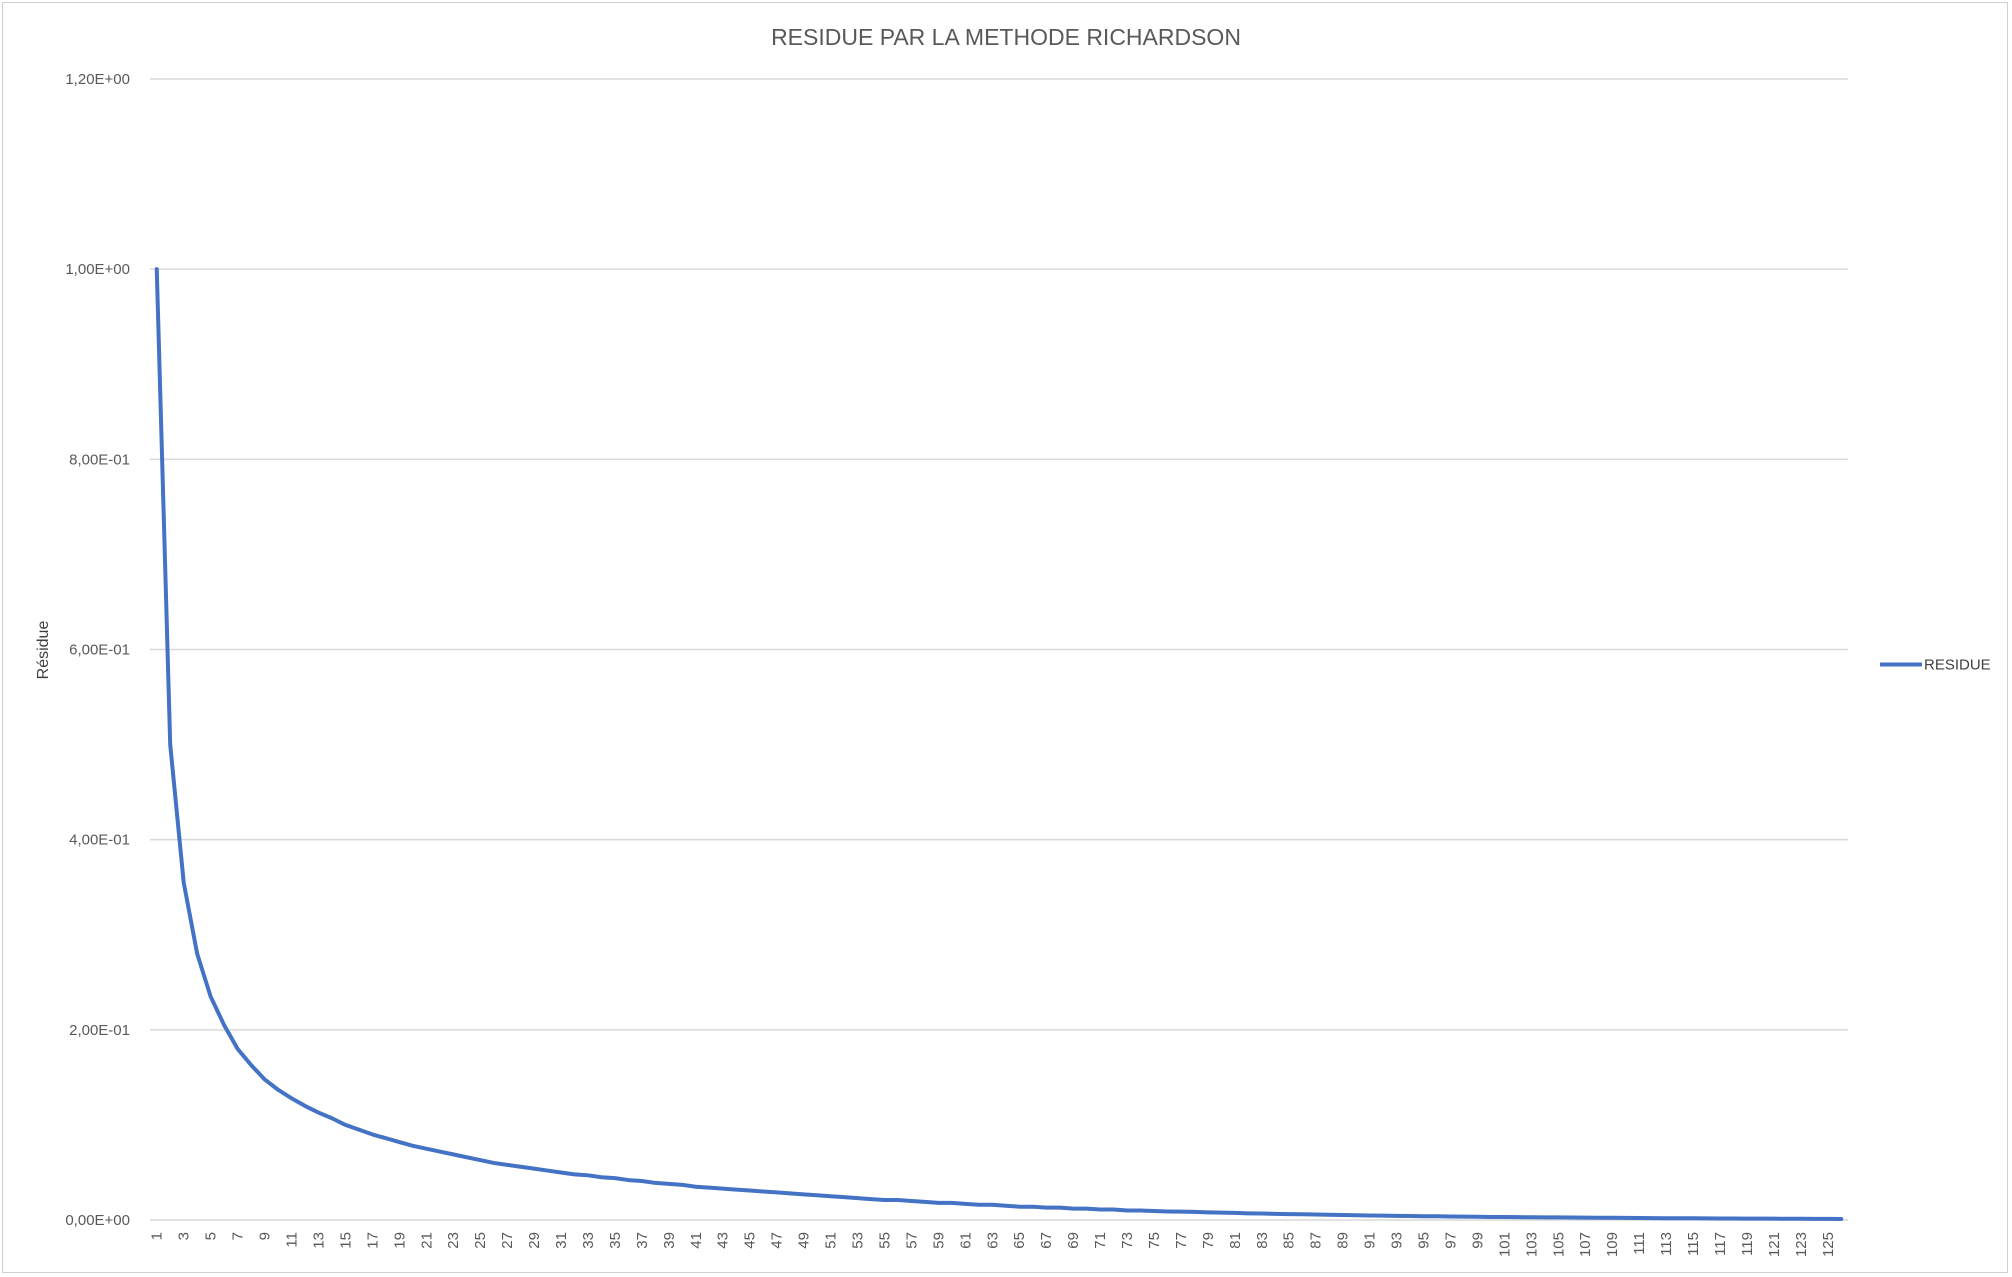 The width and height of the screenshot is (2012, 1277). I want to click on x-tick-label: 21, so click(426, 1240).